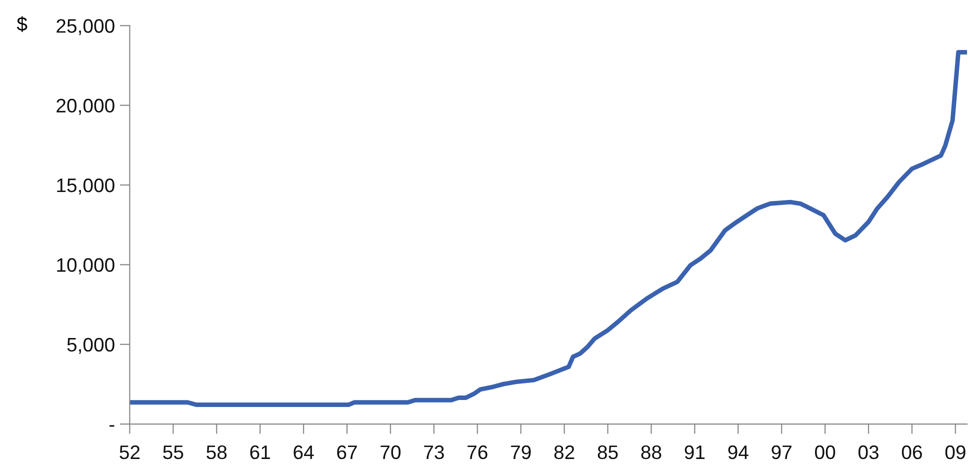  I want to click on x-tick-label: 97, so click(782, 452).